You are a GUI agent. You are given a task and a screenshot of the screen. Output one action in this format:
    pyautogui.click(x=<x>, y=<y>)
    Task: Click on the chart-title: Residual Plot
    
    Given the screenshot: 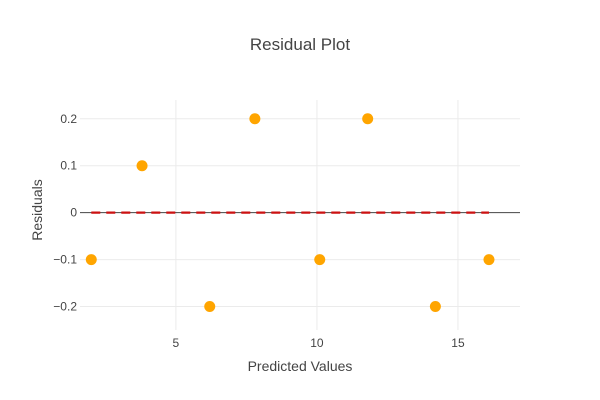 What is the action you would take?
    pyautogui.click(x=300, y=44)
    